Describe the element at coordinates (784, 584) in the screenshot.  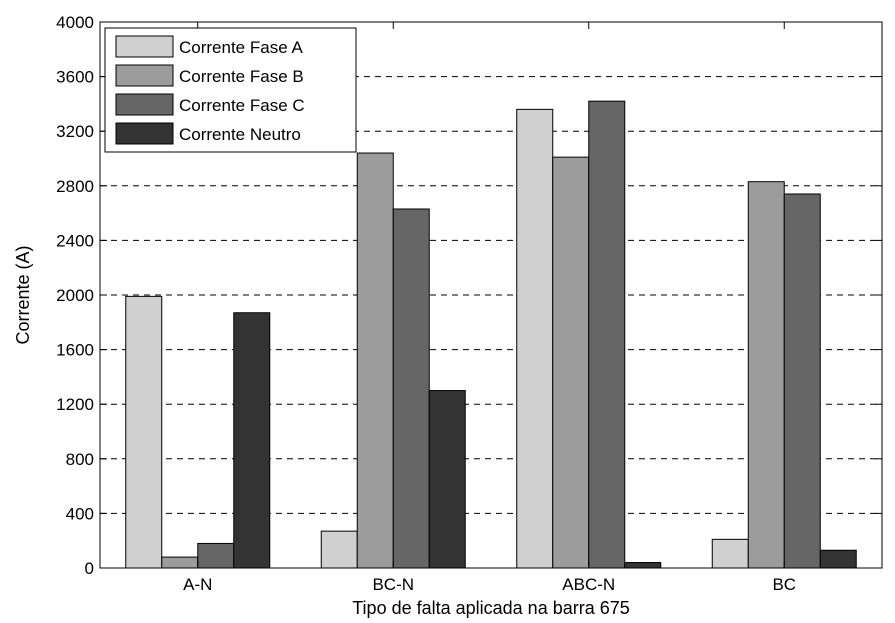
I see `x-tick-label: BC` at that location.